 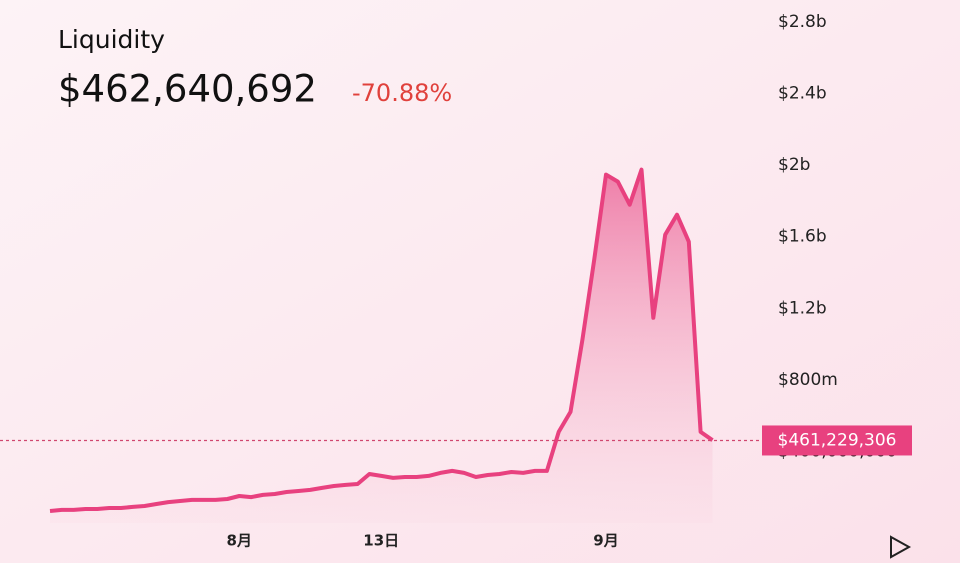 What do you see at coordinates (802, 22) in the screenshot?
I see `y-tick-label: $2.8b` at bounding box center [802, 22].